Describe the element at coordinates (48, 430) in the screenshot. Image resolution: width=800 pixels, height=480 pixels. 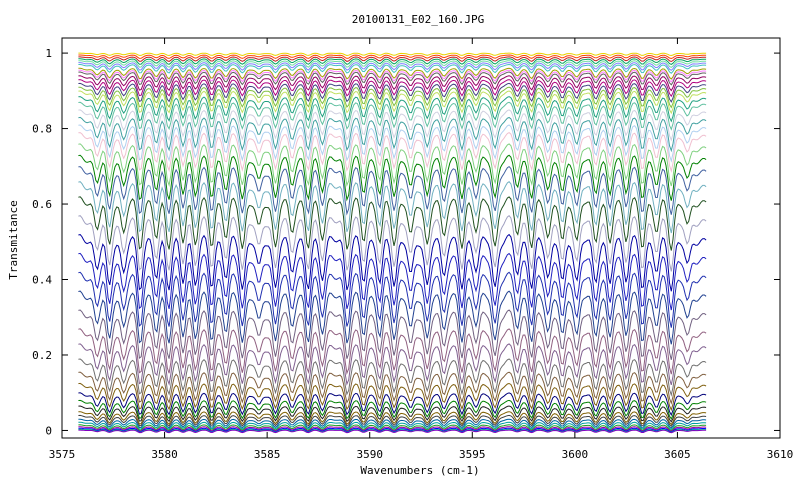
I see `y-tick-label: 0` at that location.